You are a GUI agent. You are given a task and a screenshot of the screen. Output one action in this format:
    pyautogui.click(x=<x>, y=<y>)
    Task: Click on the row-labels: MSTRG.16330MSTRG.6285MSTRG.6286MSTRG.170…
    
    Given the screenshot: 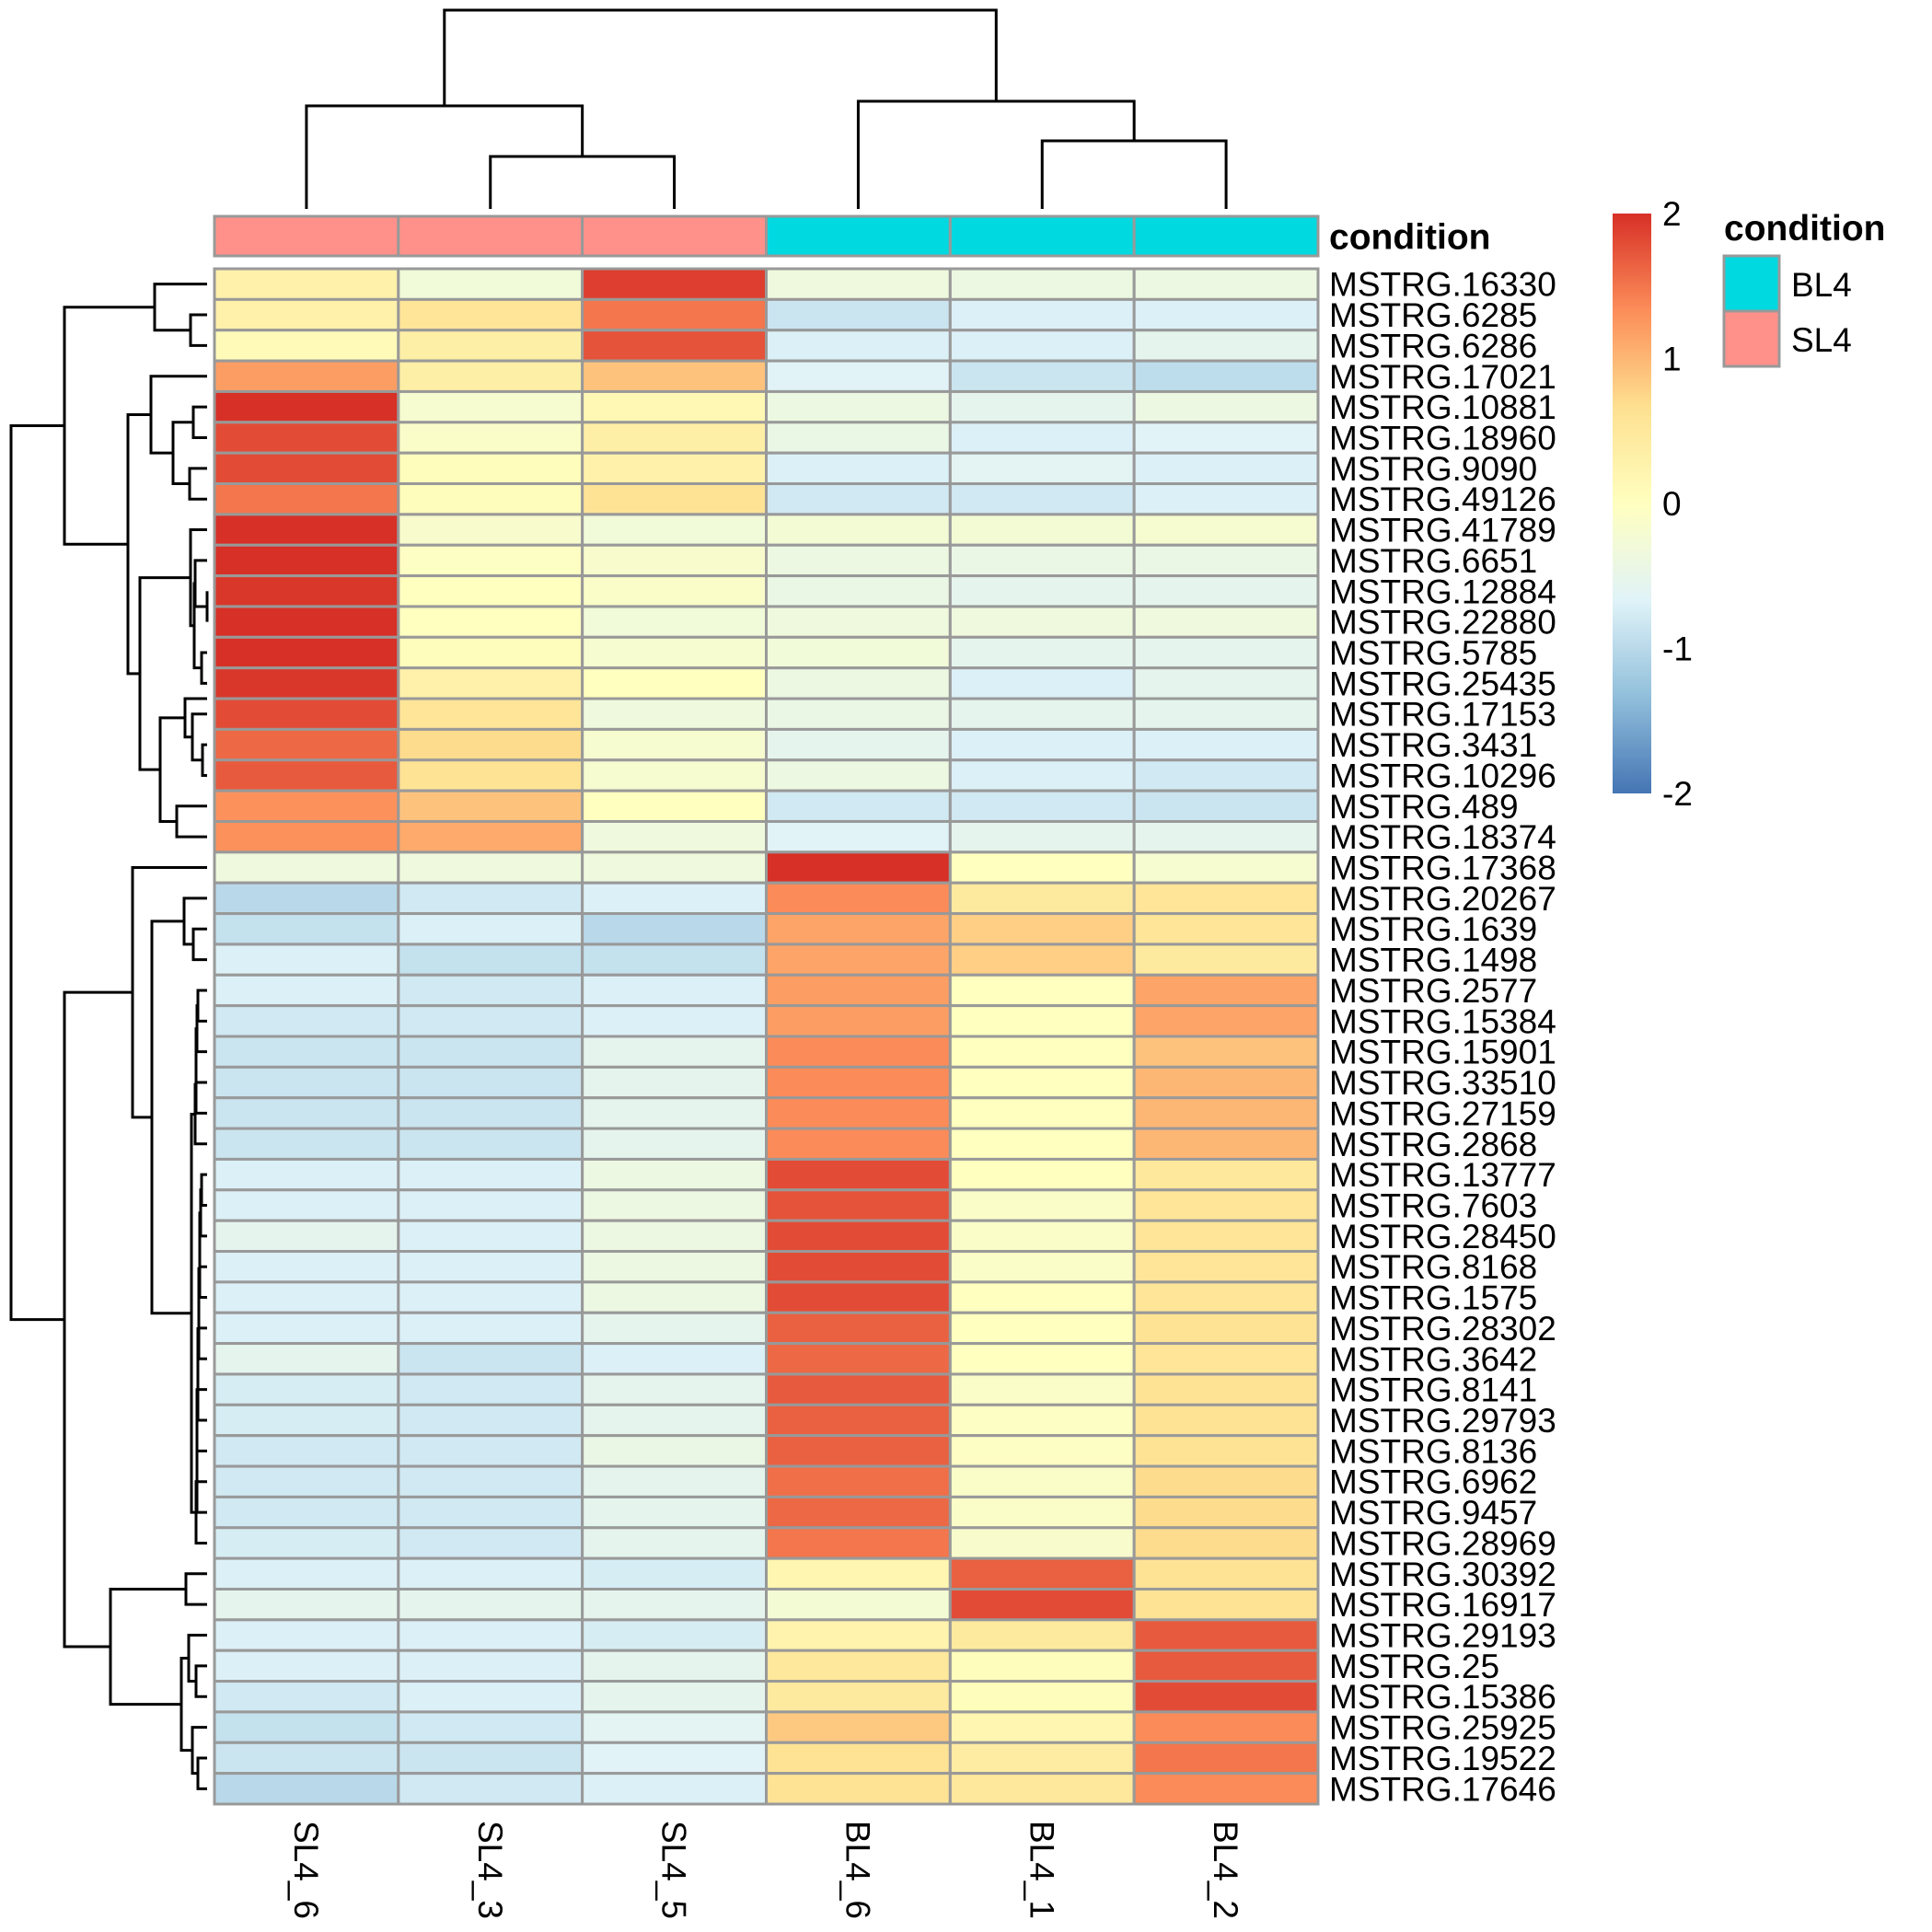 What is the action you would take?
    pyautogui.click(x=1443, y=1037)
    